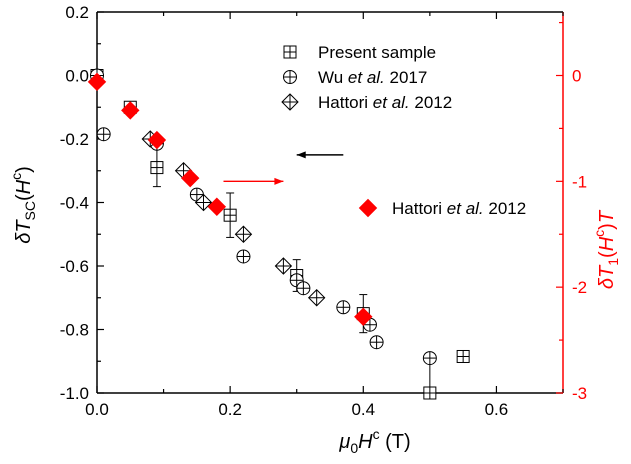 The image size is (631, 464). I want to click on y-left-tick-label: 0.2, so click(77, 12).